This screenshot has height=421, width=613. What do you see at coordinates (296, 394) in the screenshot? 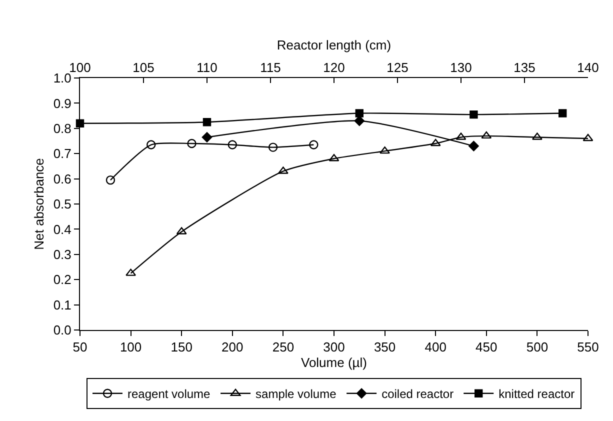
I see `legend-label: sample volume` at bounding box center [296, 394].